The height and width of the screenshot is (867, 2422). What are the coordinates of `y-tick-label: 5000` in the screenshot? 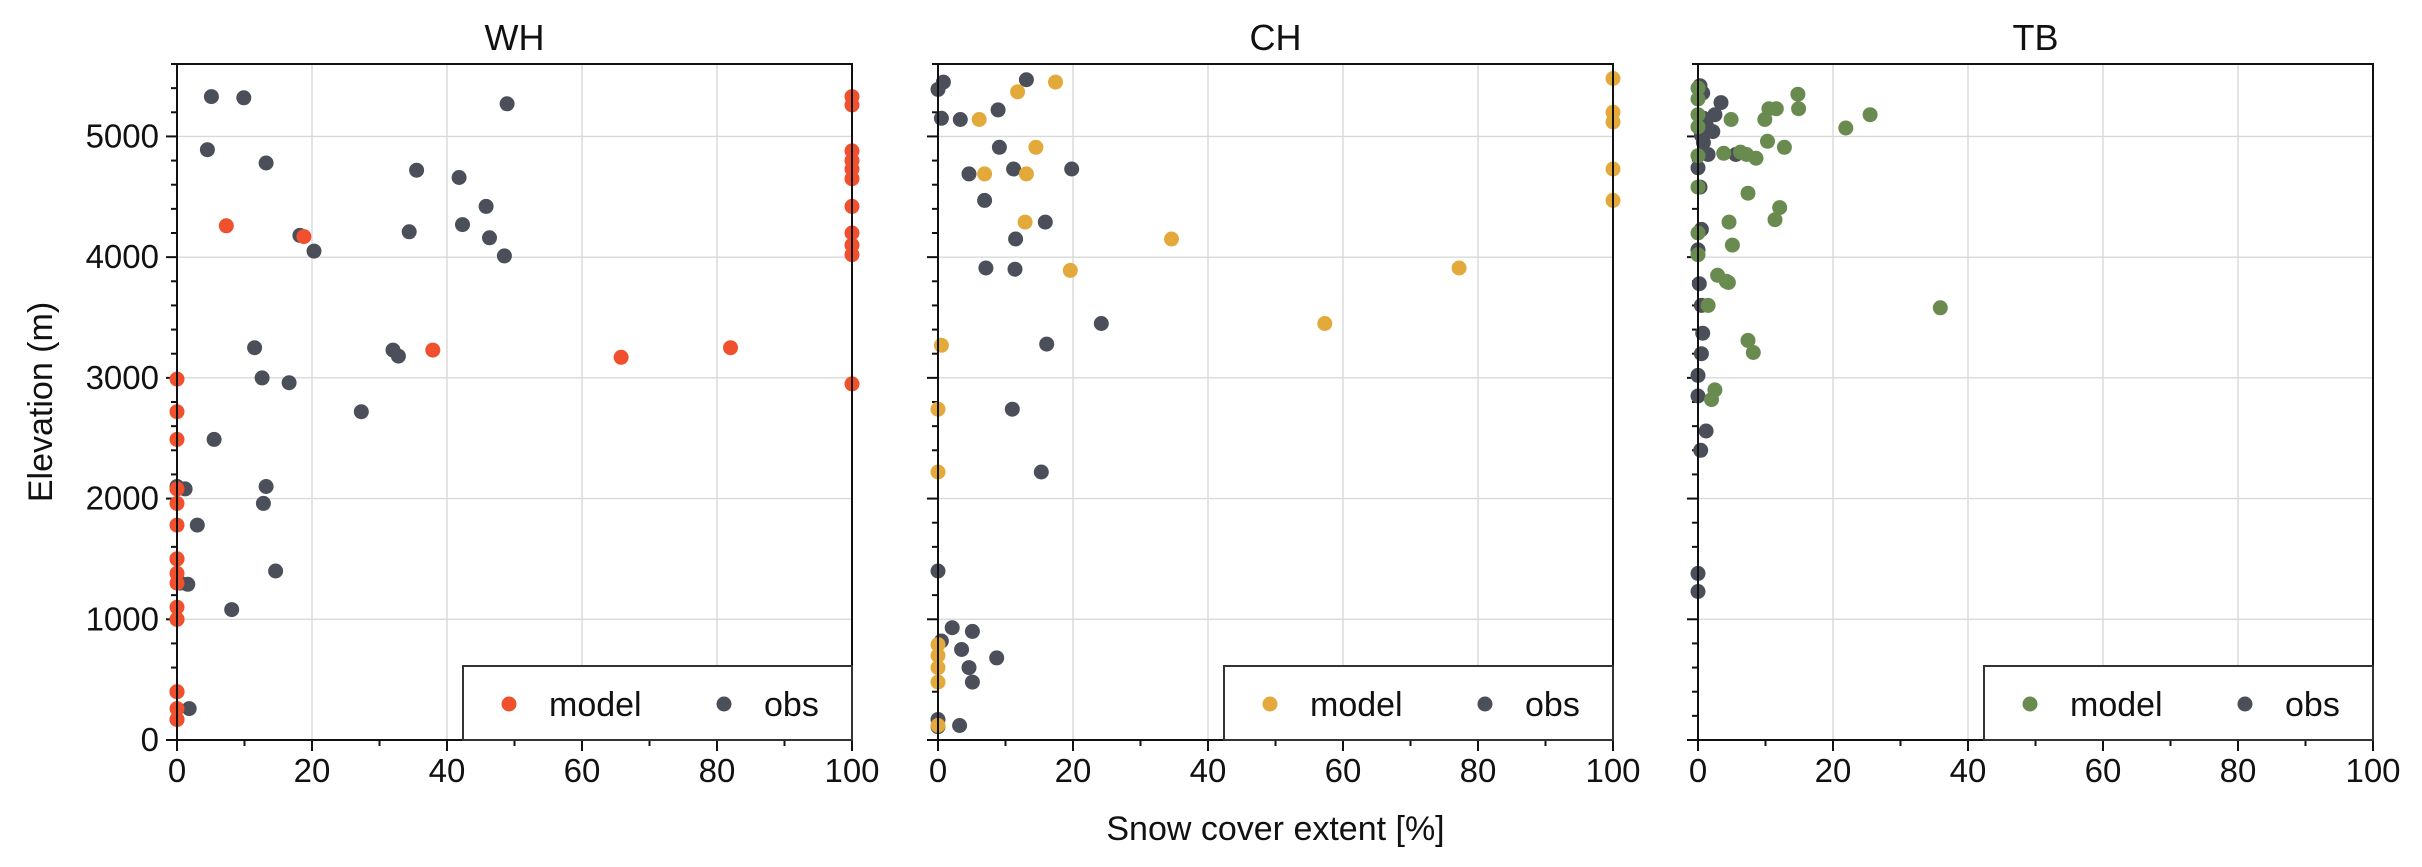 It's located at (122, 135).